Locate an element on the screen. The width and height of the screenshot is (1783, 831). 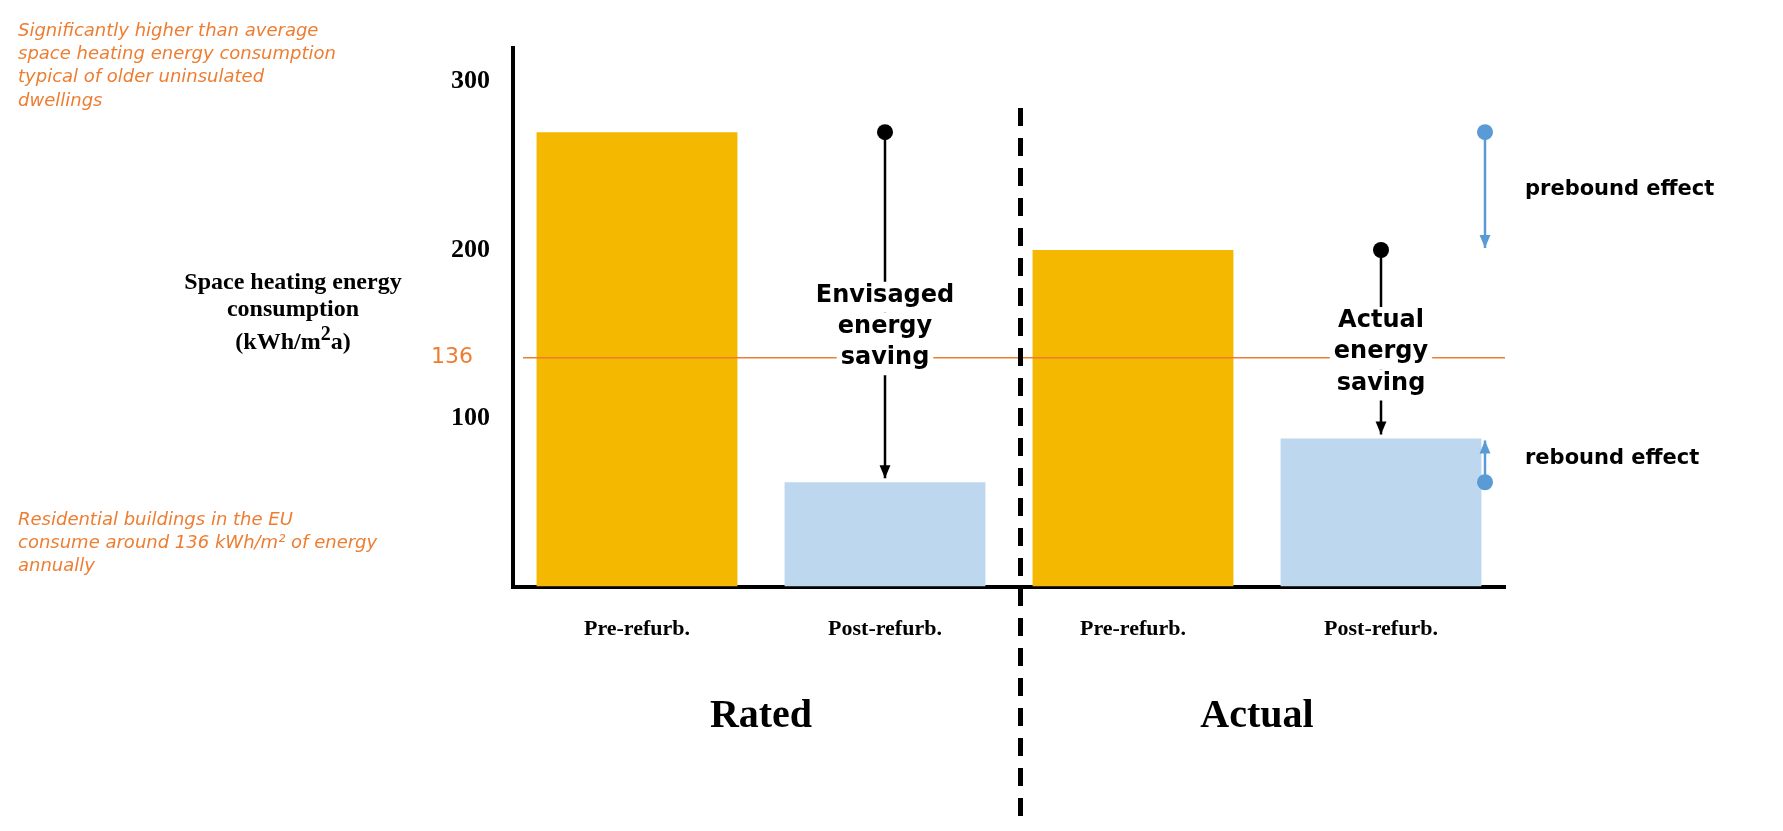
y-tick-label: 300 is located at coordinates (470, 80).